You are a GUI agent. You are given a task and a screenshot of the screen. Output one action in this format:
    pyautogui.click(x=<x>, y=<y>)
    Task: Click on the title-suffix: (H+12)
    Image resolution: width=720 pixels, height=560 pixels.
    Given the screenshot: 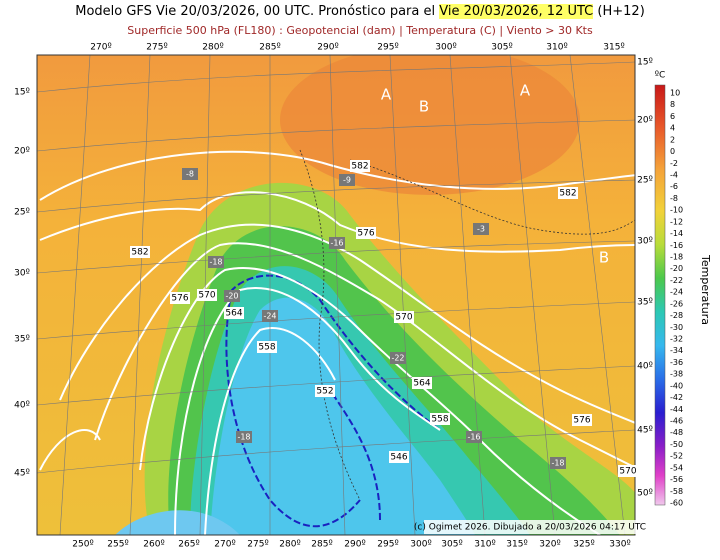 What is the action you would take?
    pyautogui.click(x=621, y=11)
    